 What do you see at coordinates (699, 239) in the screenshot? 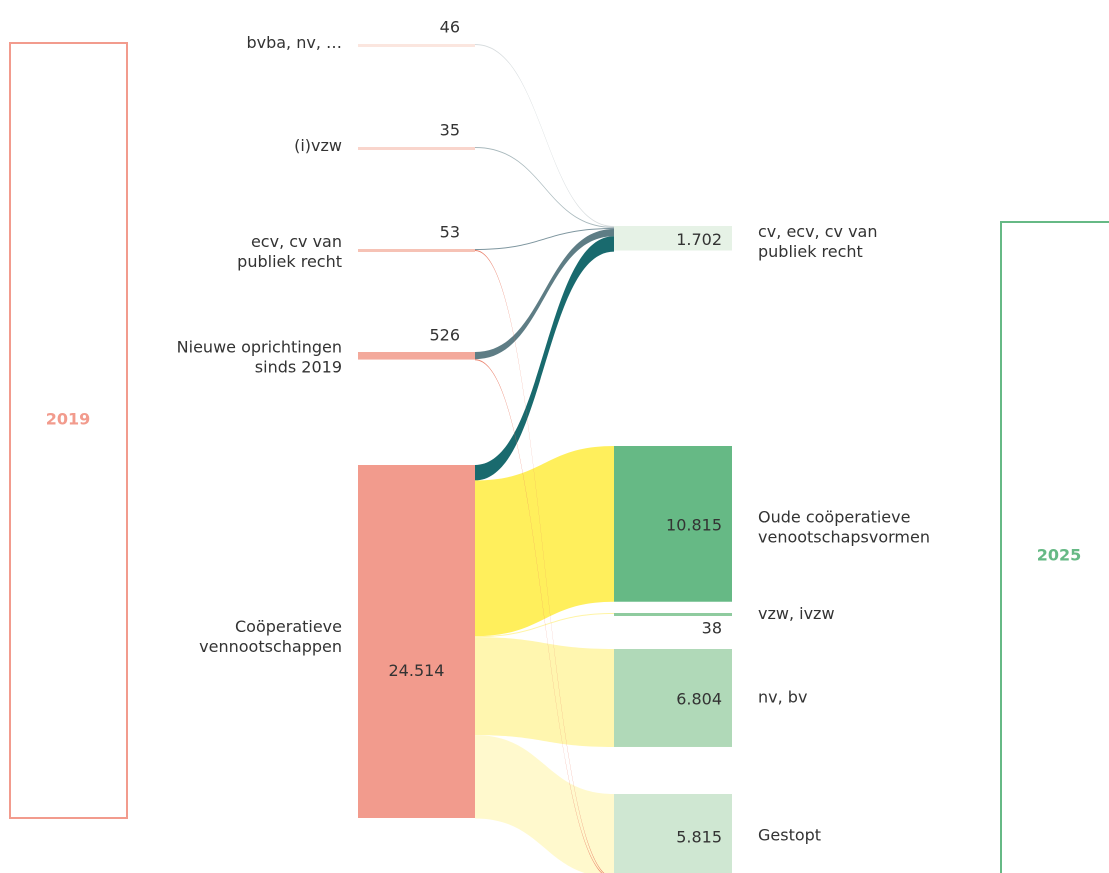
I see `value-label: 1.702` at bounding box center [699, 239].